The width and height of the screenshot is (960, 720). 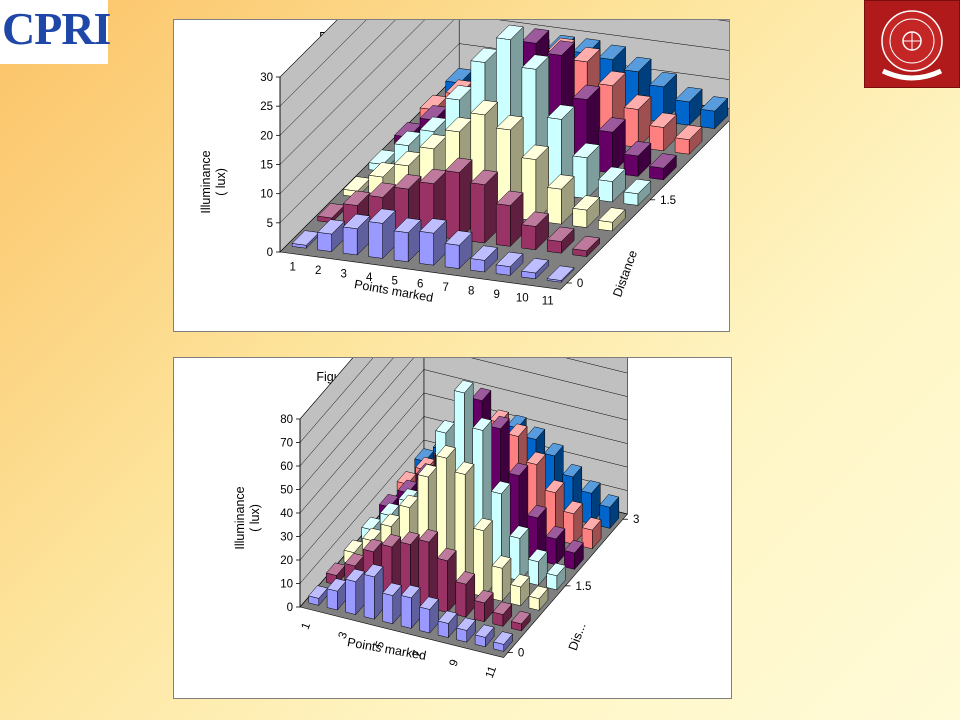 I want to click on chart-5l-depth-tick-label: 0, so click(x=521, y=653).